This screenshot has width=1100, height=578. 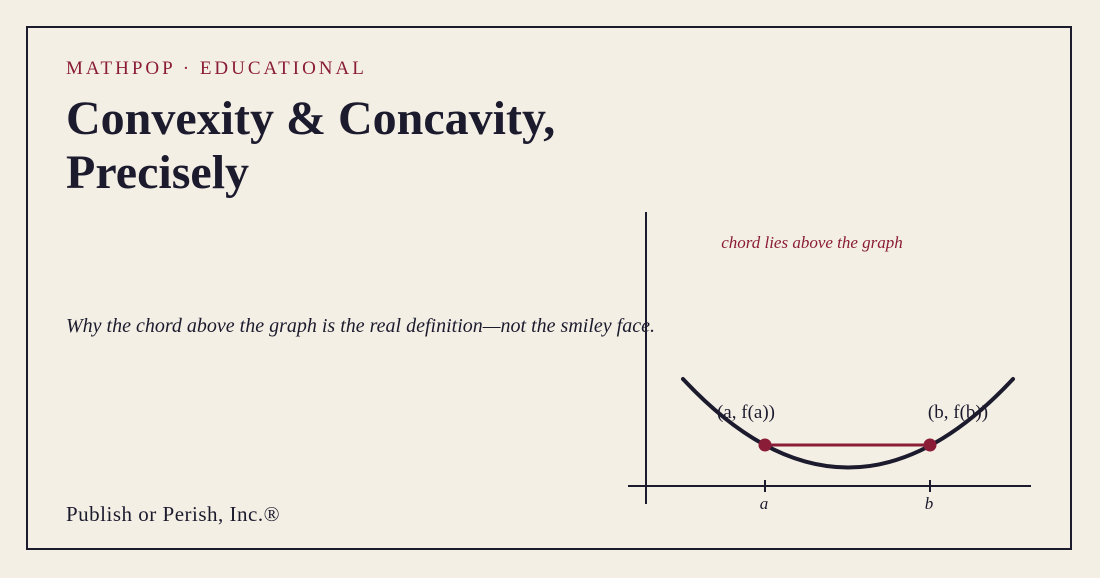 I want to click on point-a-label: (a, f(a)), so click(x=746, y=412).